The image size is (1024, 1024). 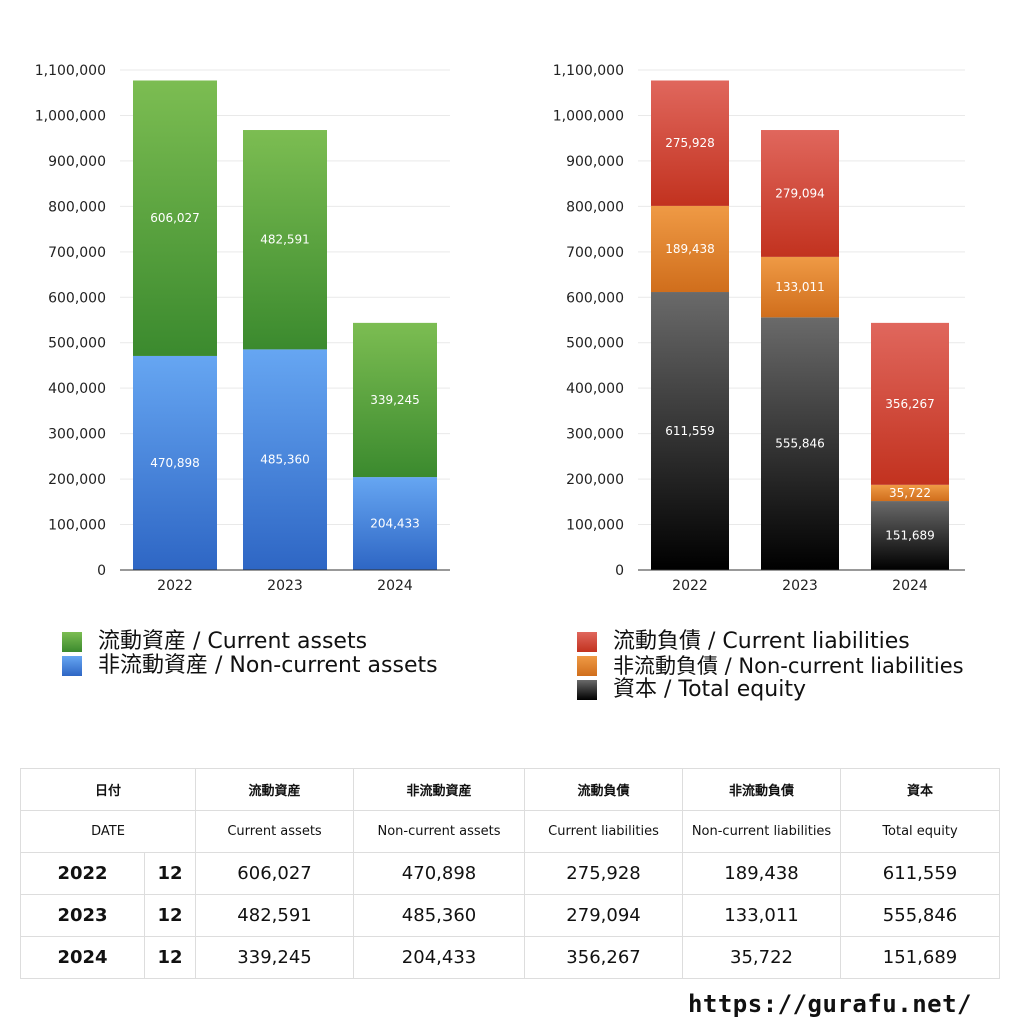 What do you see at coordinates (762, 831) in the screenshot?
I see `header-non-current-liabilities-en: Non-current liabilities` at bounding box center [762, 831].